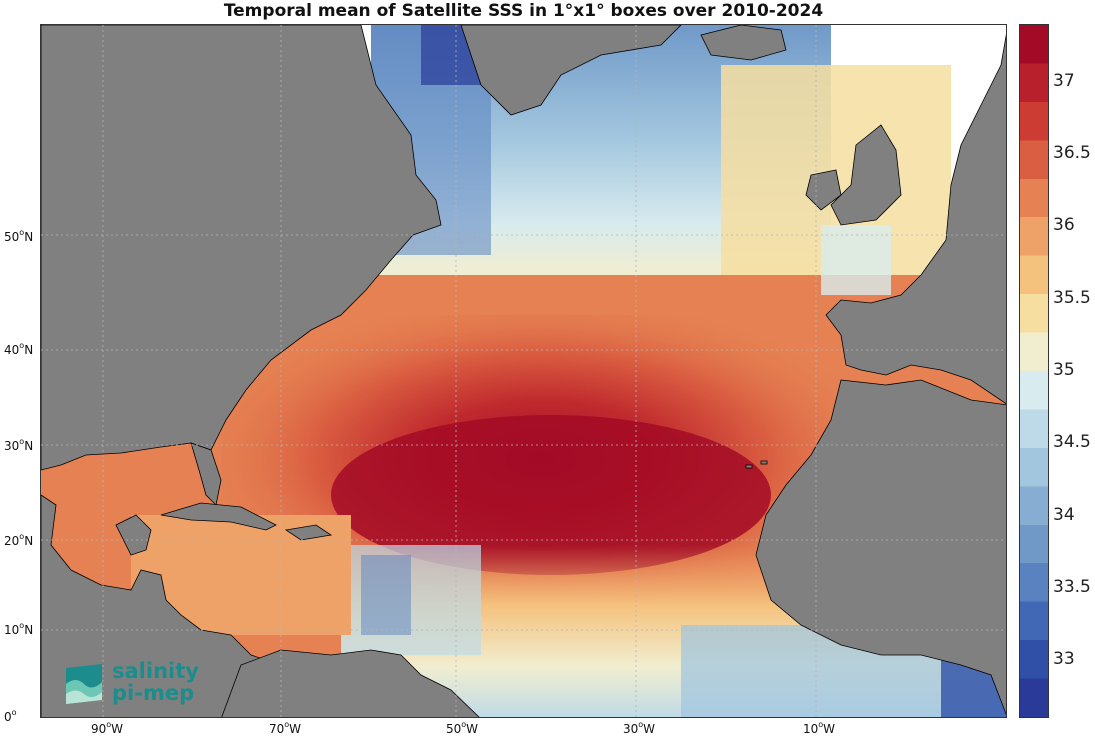 The height and width of the screenshot is (737, 1095). I want to click on logo-text-salinity: salinity, so click(155, 671).